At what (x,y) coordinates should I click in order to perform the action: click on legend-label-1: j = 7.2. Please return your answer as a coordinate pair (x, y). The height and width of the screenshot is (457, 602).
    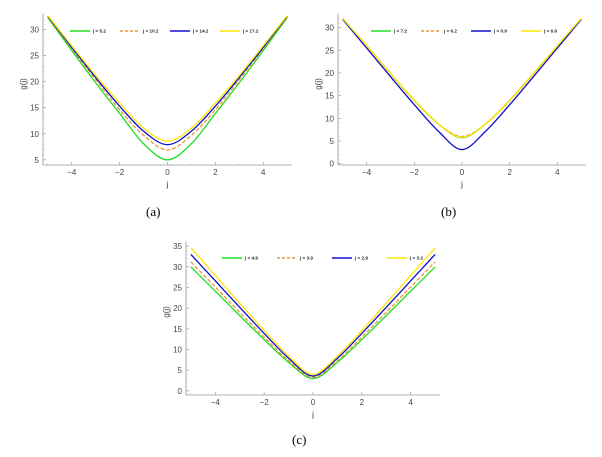
    Looking at the image, I should click on (400, 31).